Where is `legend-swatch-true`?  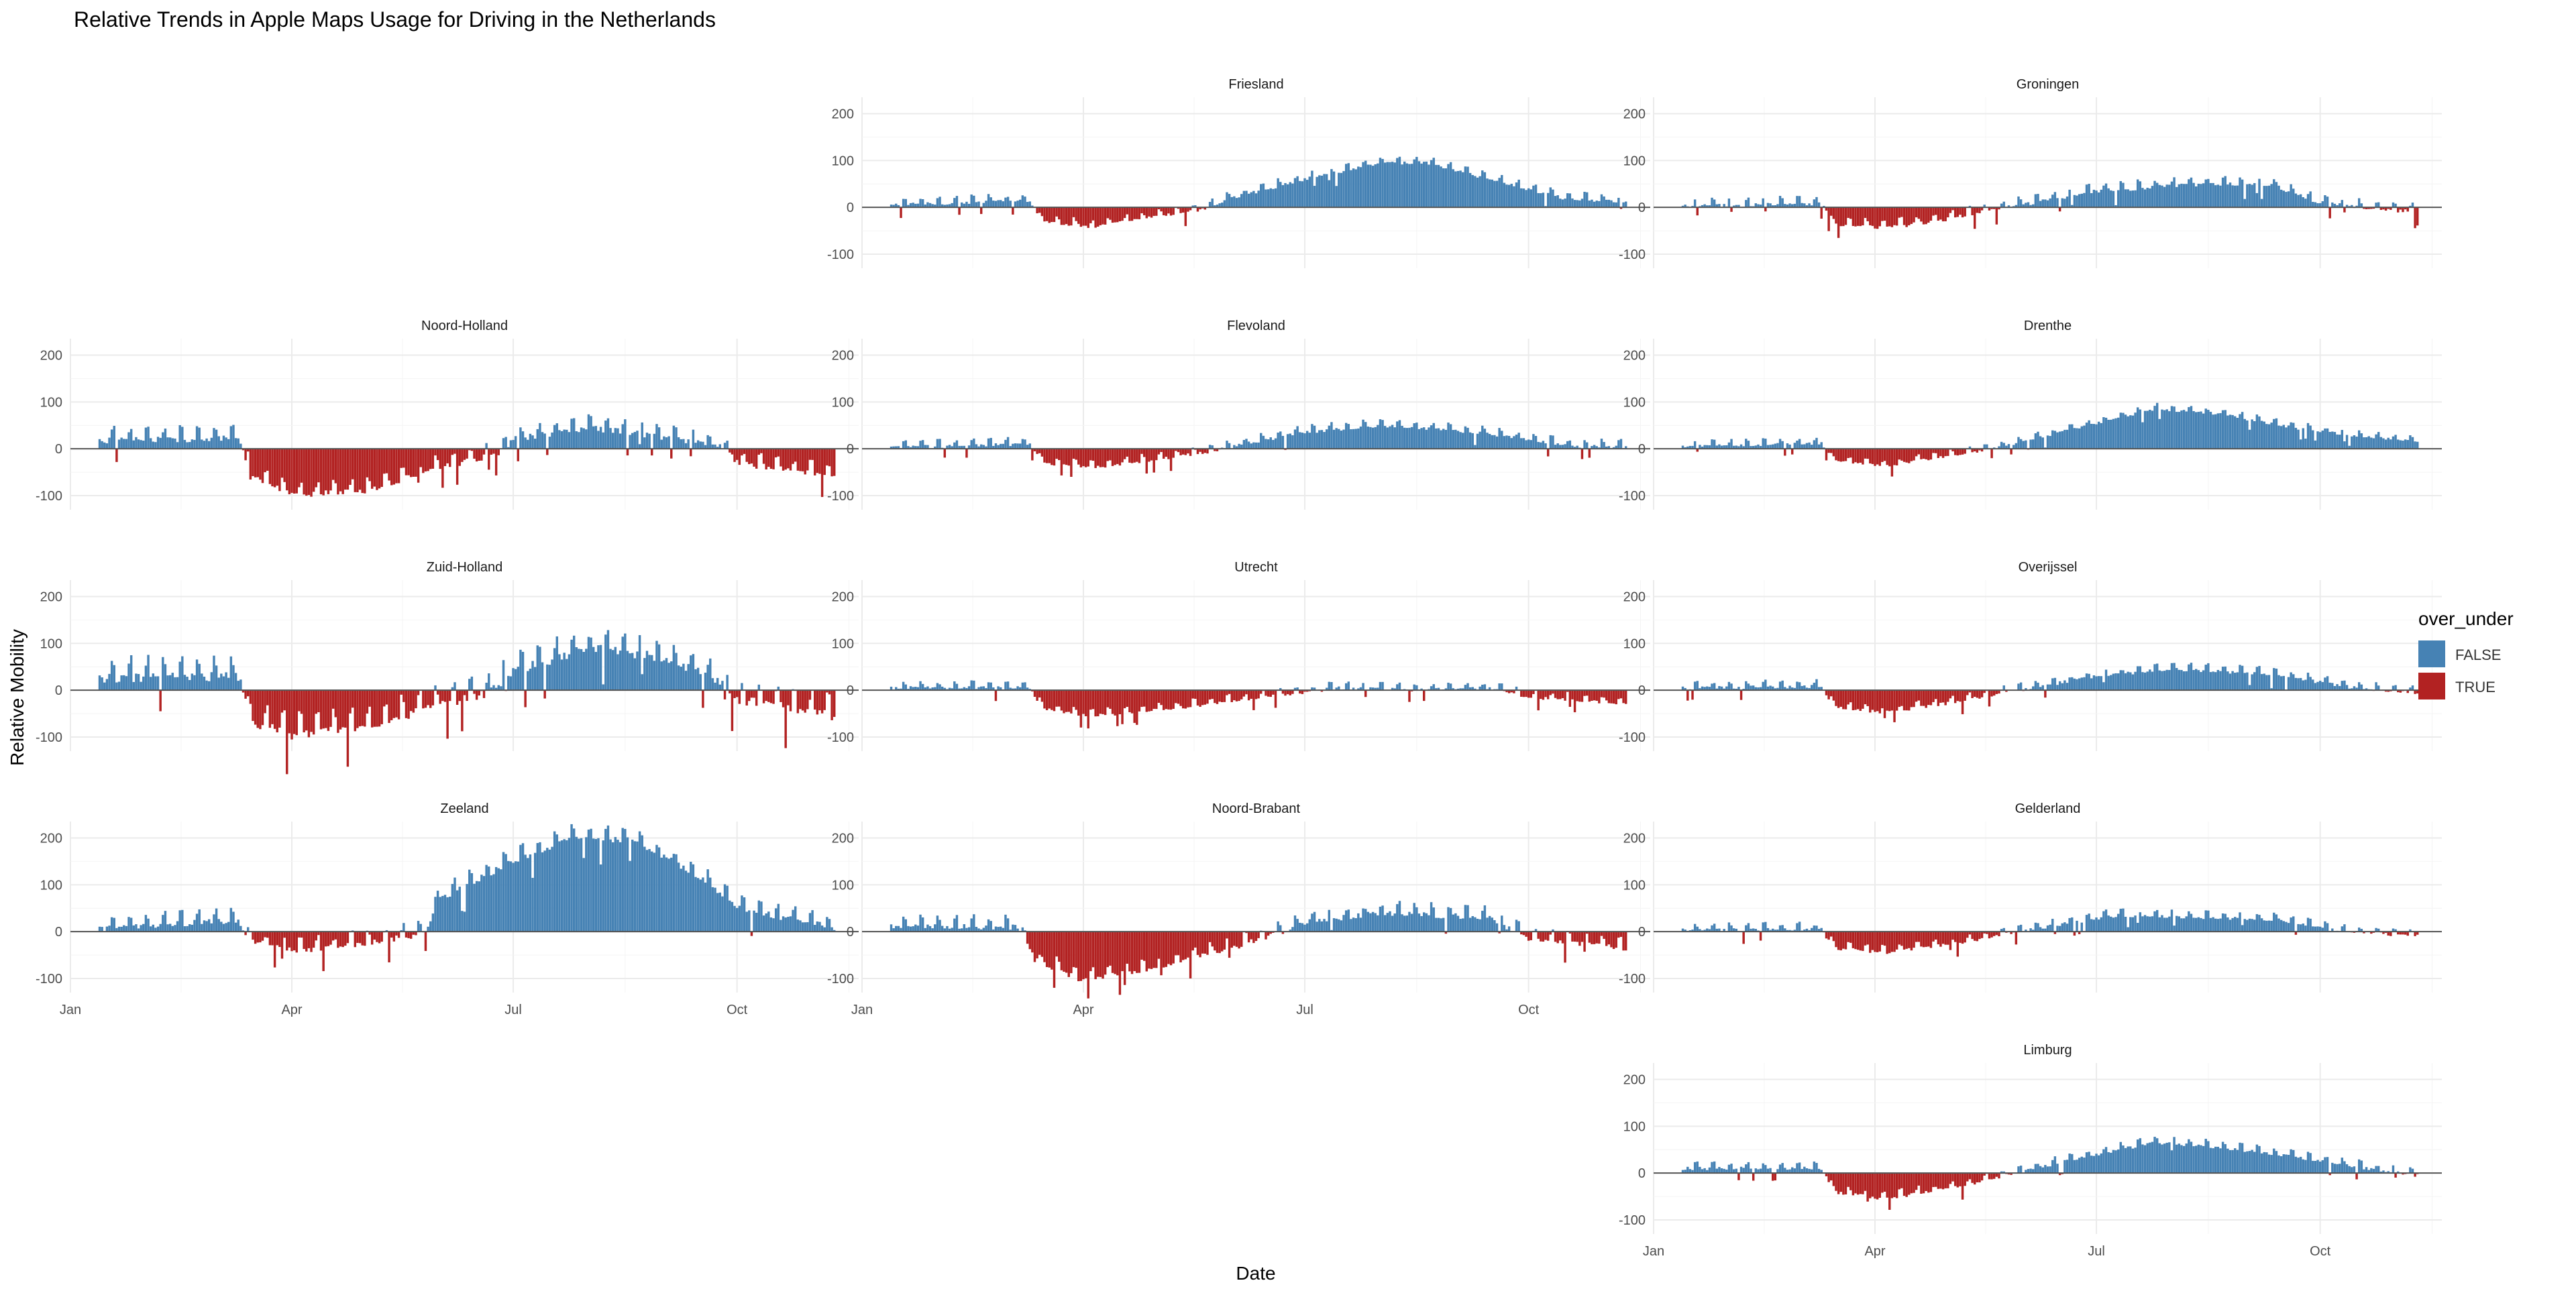
legend-swatch-true is located at coordinates (2431, 686).